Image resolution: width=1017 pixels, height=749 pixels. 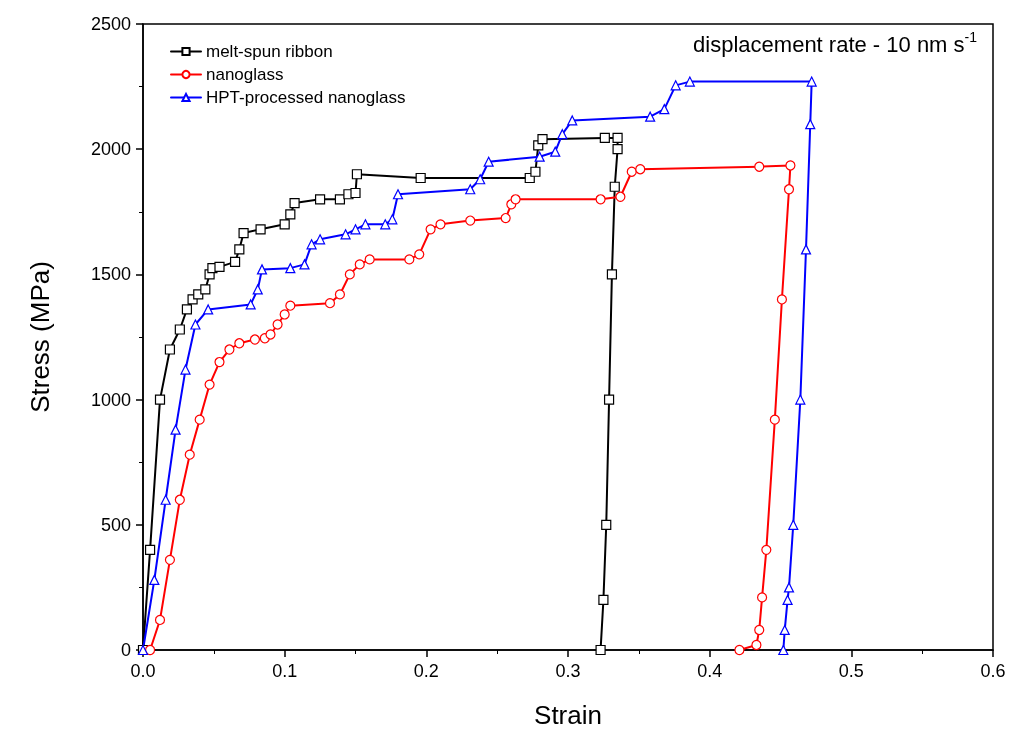 I want to click on x-tick-label: 0.5, so click(x=851, y=671).